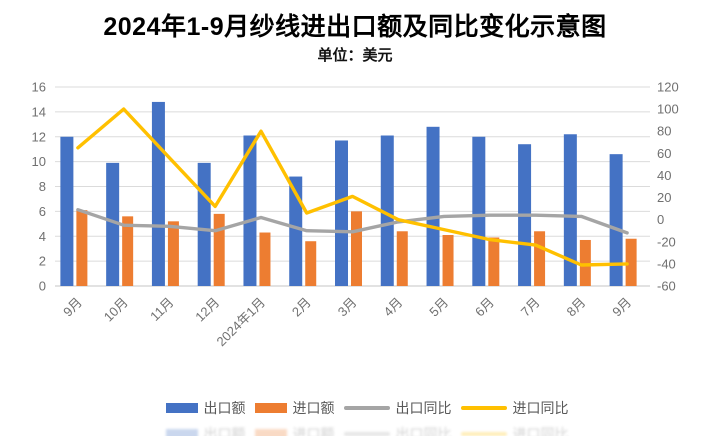 The height and width of the screenshot is (436, 710). I want to click on legend-item-export-yoy: 出口同比, so click(397, 408).